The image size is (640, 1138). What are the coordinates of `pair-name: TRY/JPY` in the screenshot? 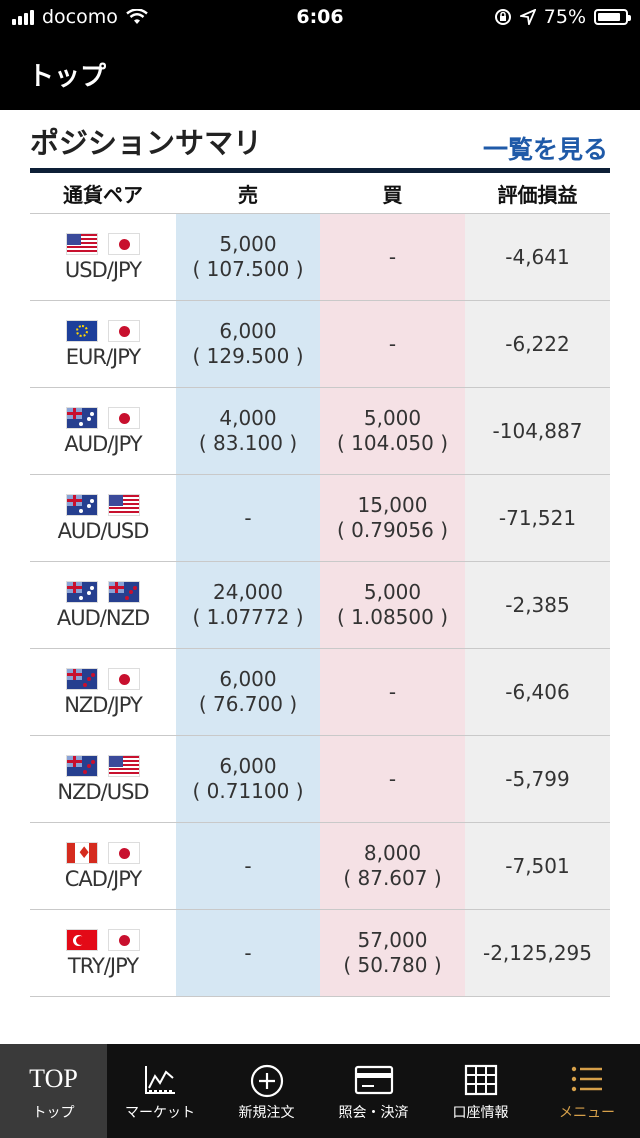 It's located at (103, 965).